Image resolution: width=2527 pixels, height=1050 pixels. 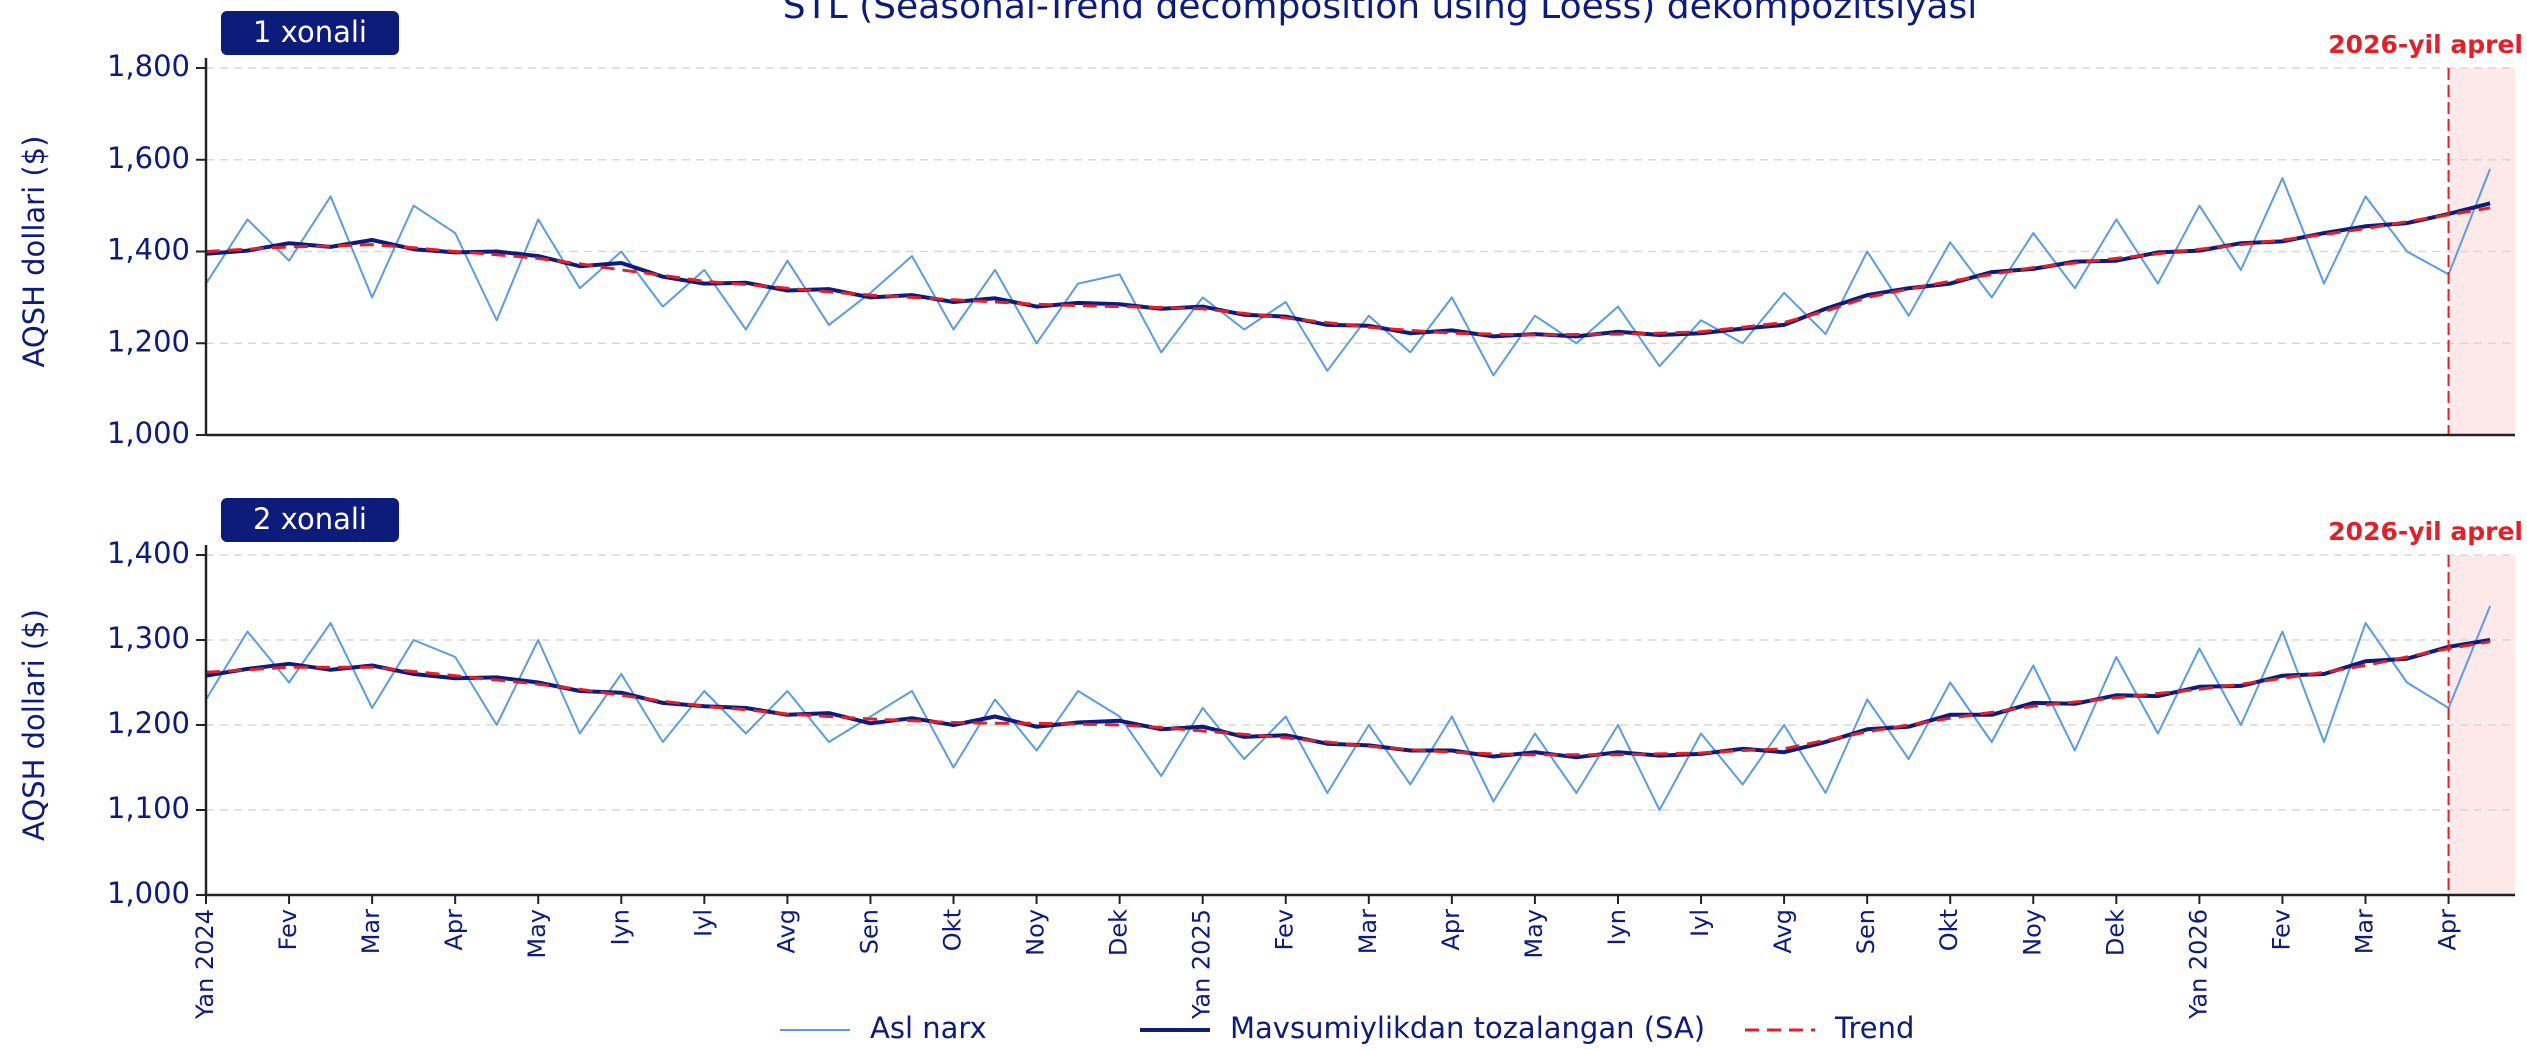 I want to click on x-tick-label: Yan 2025, so click(x=1202, y=964).